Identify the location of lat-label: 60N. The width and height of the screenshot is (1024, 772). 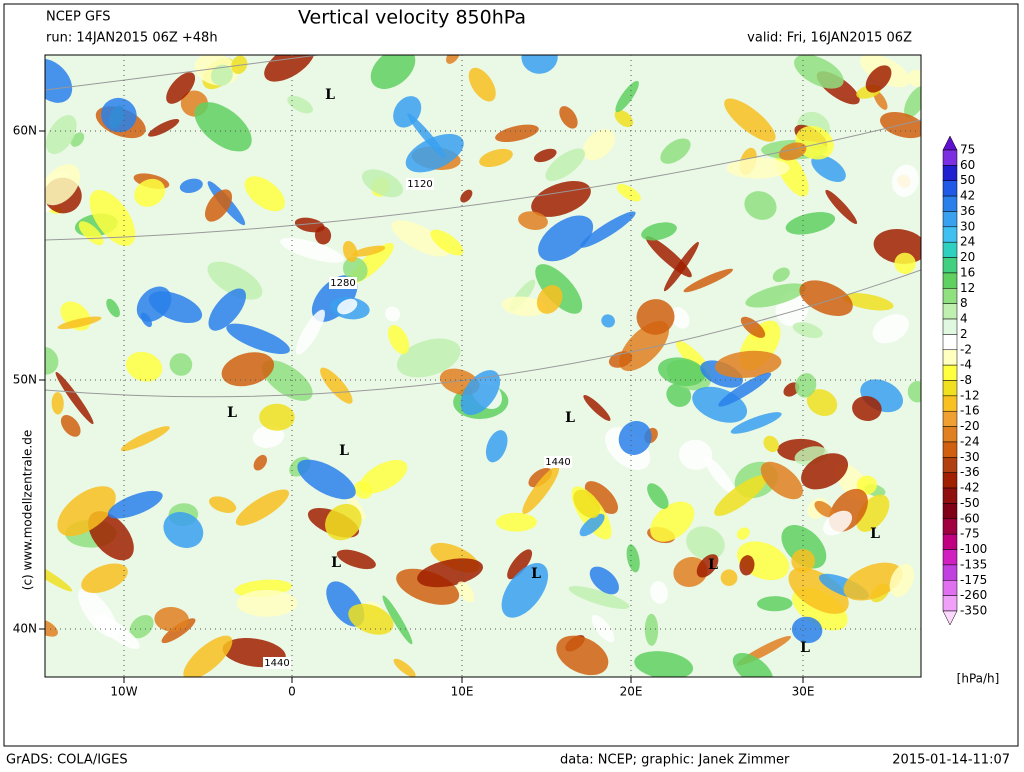
(25, 131).